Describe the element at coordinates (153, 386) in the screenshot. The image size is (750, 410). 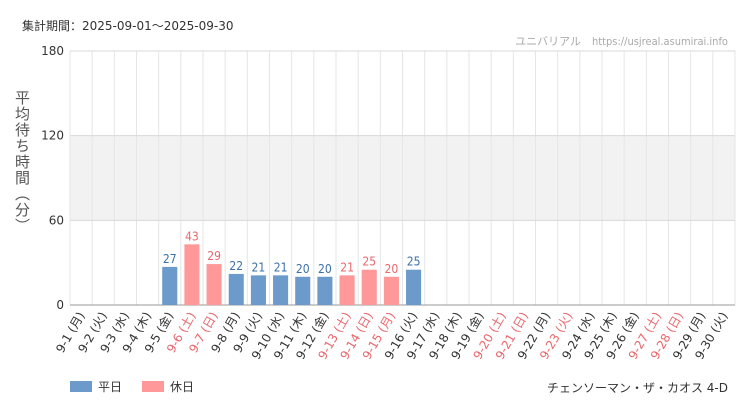
I see `legend-holiday-swatch` at that location.